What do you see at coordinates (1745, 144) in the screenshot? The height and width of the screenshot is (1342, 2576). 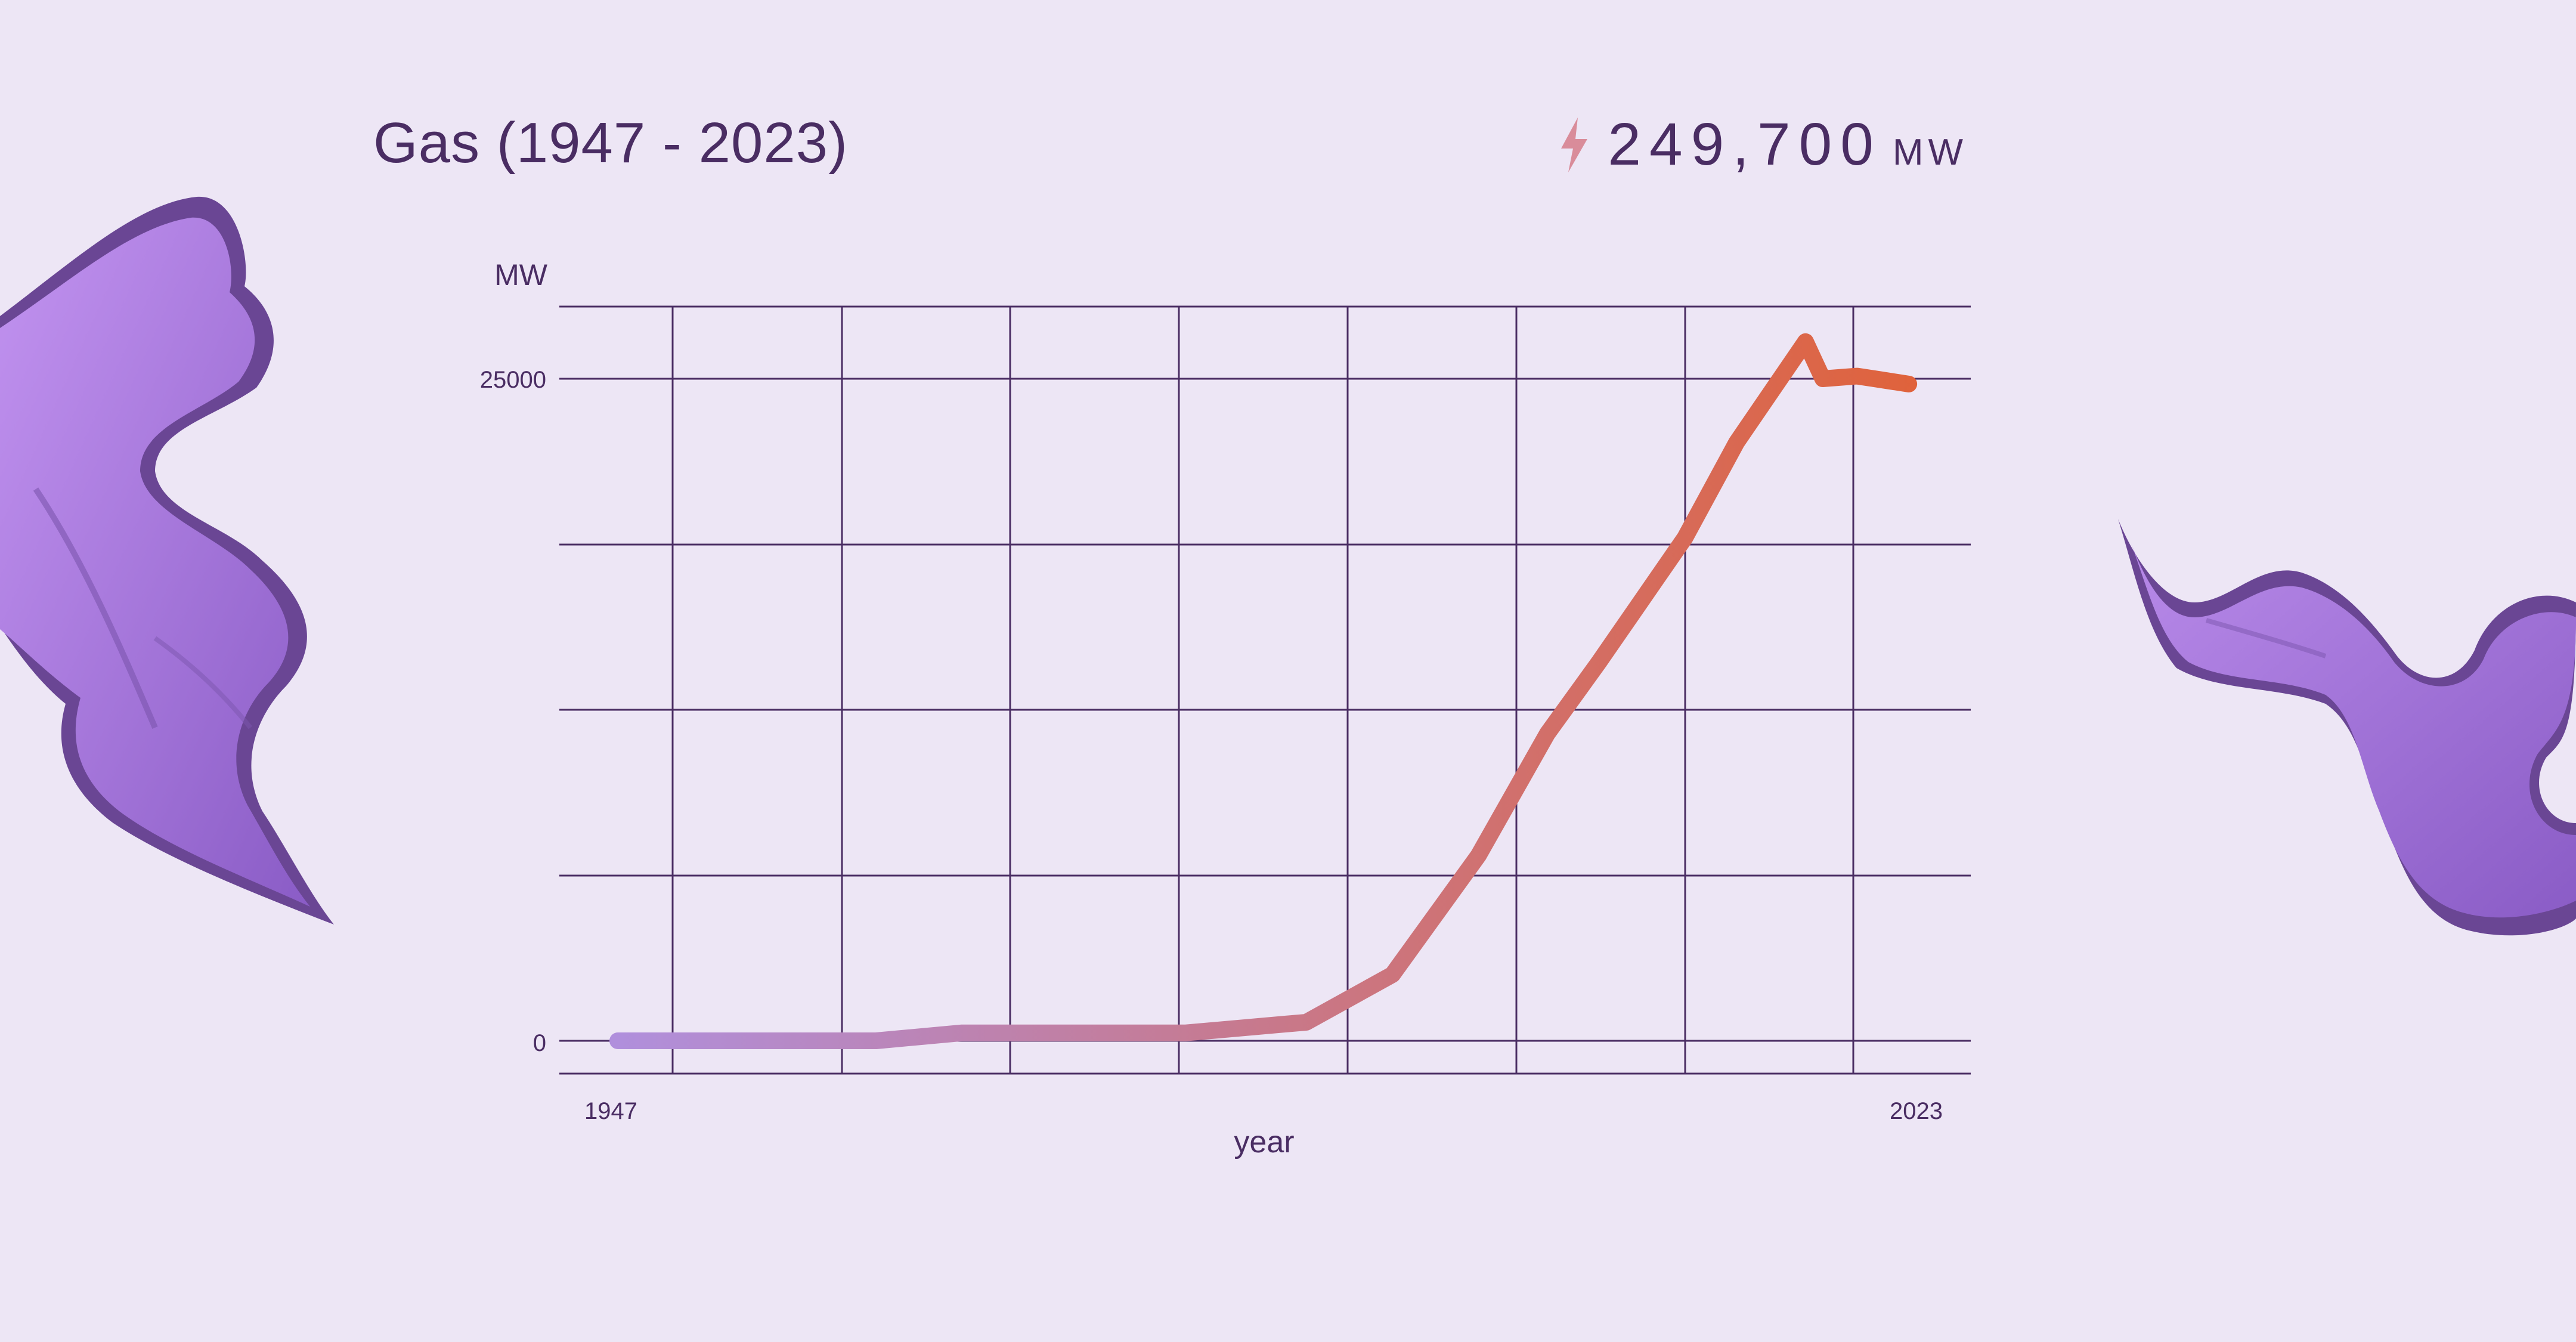 I see `total-capacity-value: 249,700` at bounding box center [1745, 144].